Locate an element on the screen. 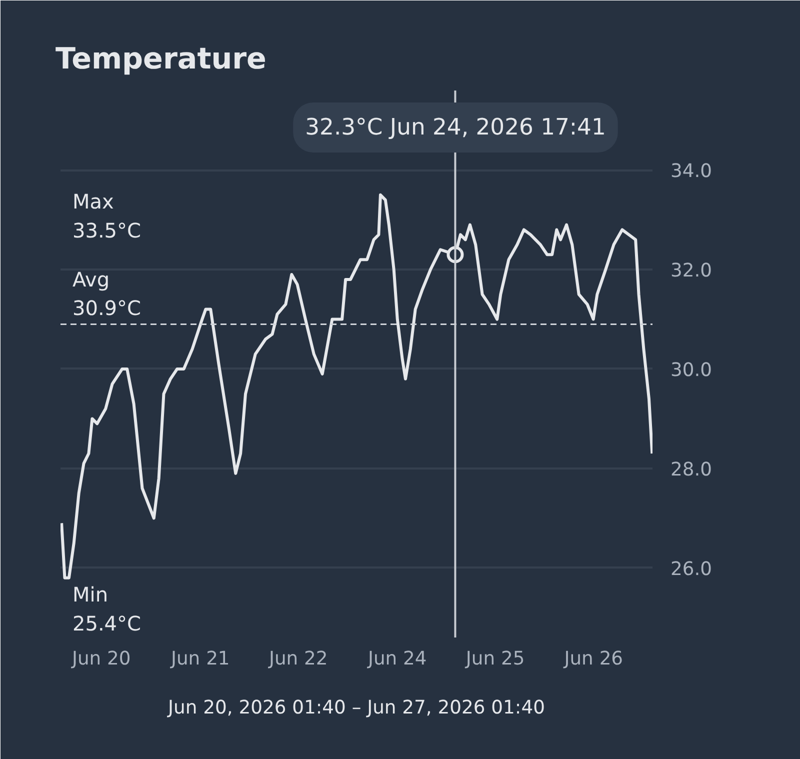  x-tick-label: Jun 25 is located at coordinates (494, 659).